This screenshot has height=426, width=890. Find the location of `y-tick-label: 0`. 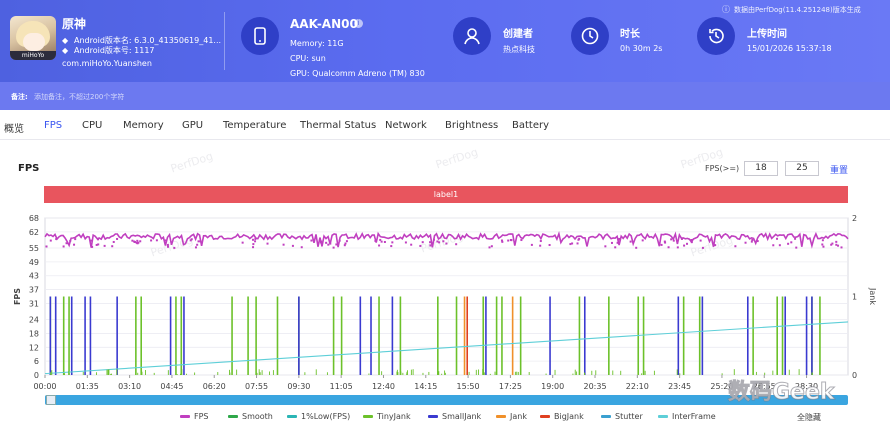

y-tick-label: 0 is located at coordinates (36, 375).